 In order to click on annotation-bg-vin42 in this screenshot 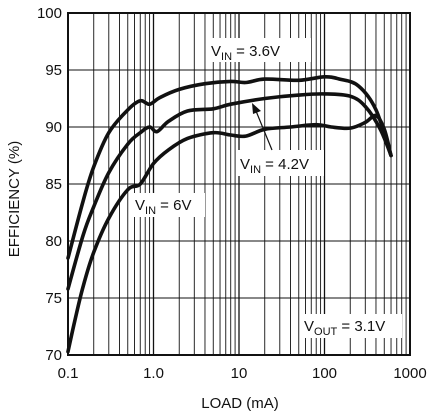, I will do `click(280, 163)`.